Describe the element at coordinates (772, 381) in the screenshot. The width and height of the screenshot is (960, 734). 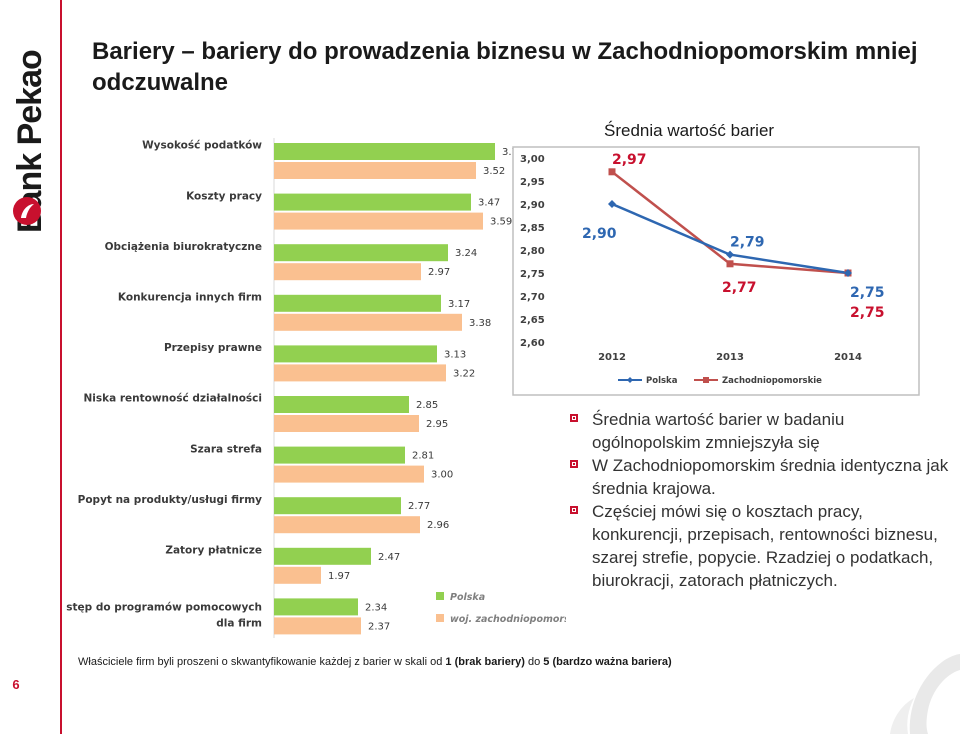
I see `legend-label-zachodniopomorskie: Zachodniopomorskie` at that location.